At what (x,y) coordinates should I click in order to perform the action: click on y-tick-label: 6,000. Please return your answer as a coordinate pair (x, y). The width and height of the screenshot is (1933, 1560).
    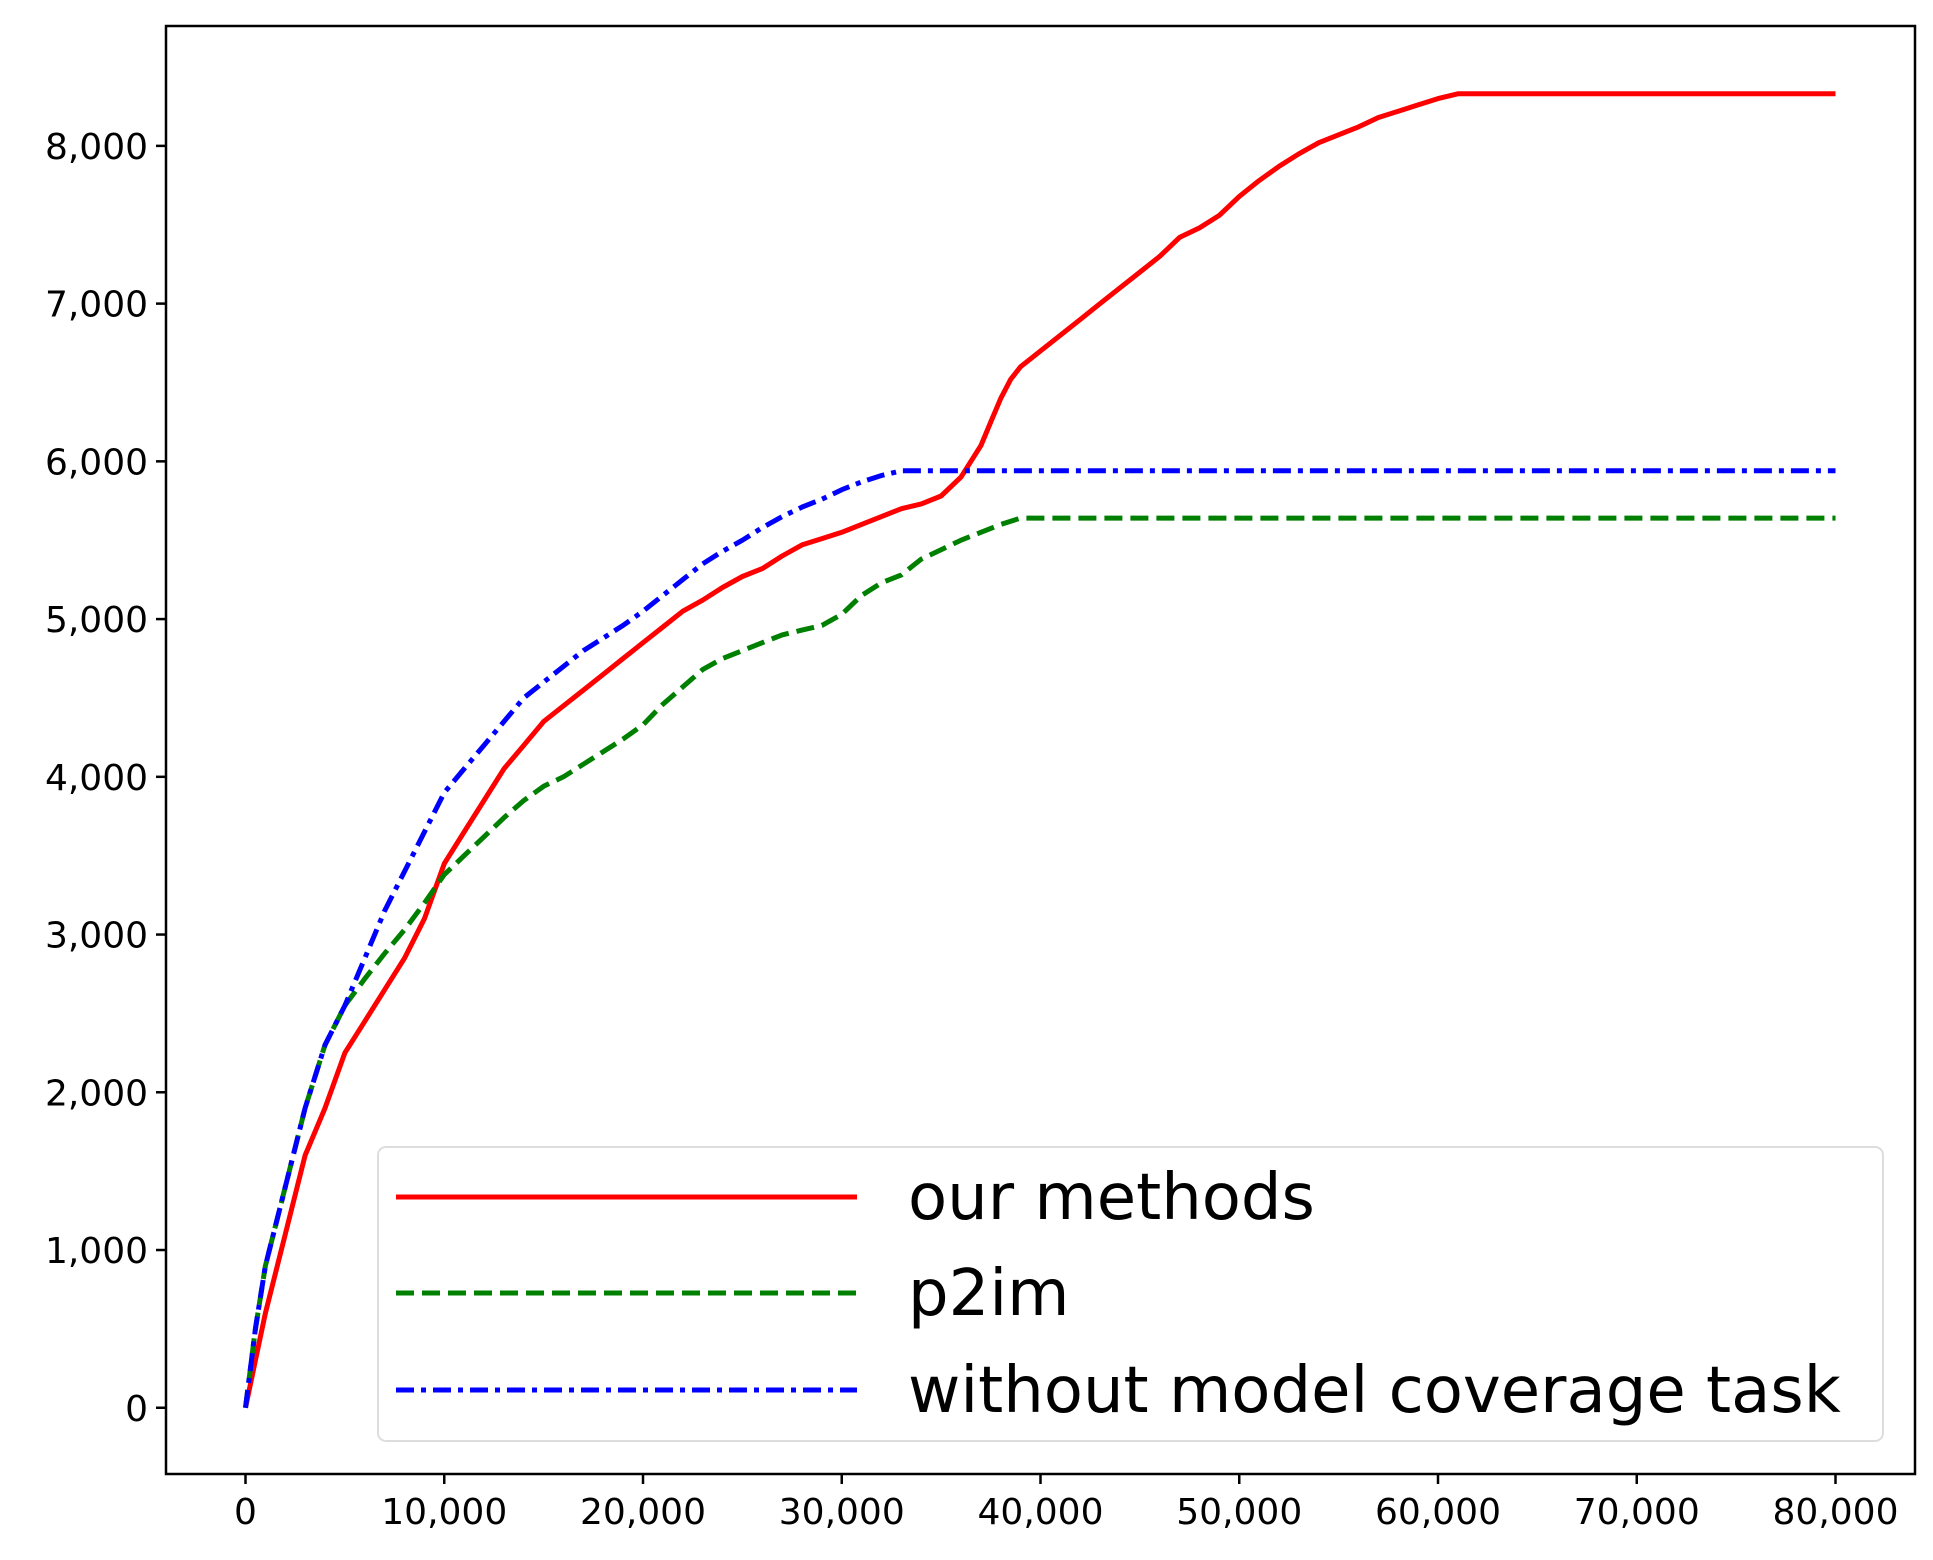
    Looking at the image, I should click on (96, 462).